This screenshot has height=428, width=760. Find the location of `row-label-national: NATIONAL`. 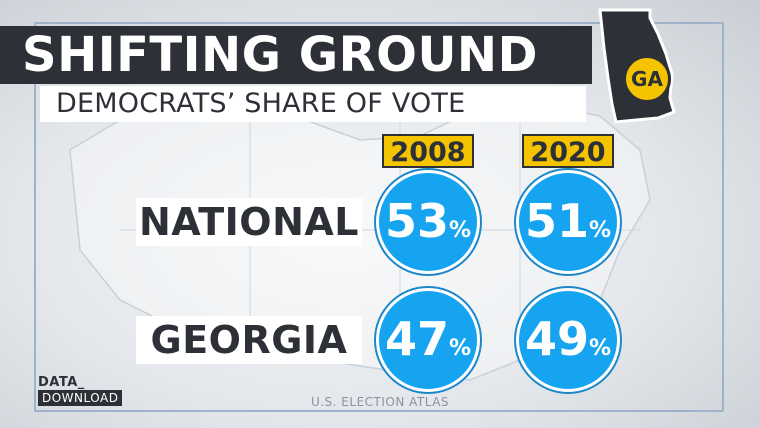

row-label-national: NATIONAL is located at coordinates (249, 222).